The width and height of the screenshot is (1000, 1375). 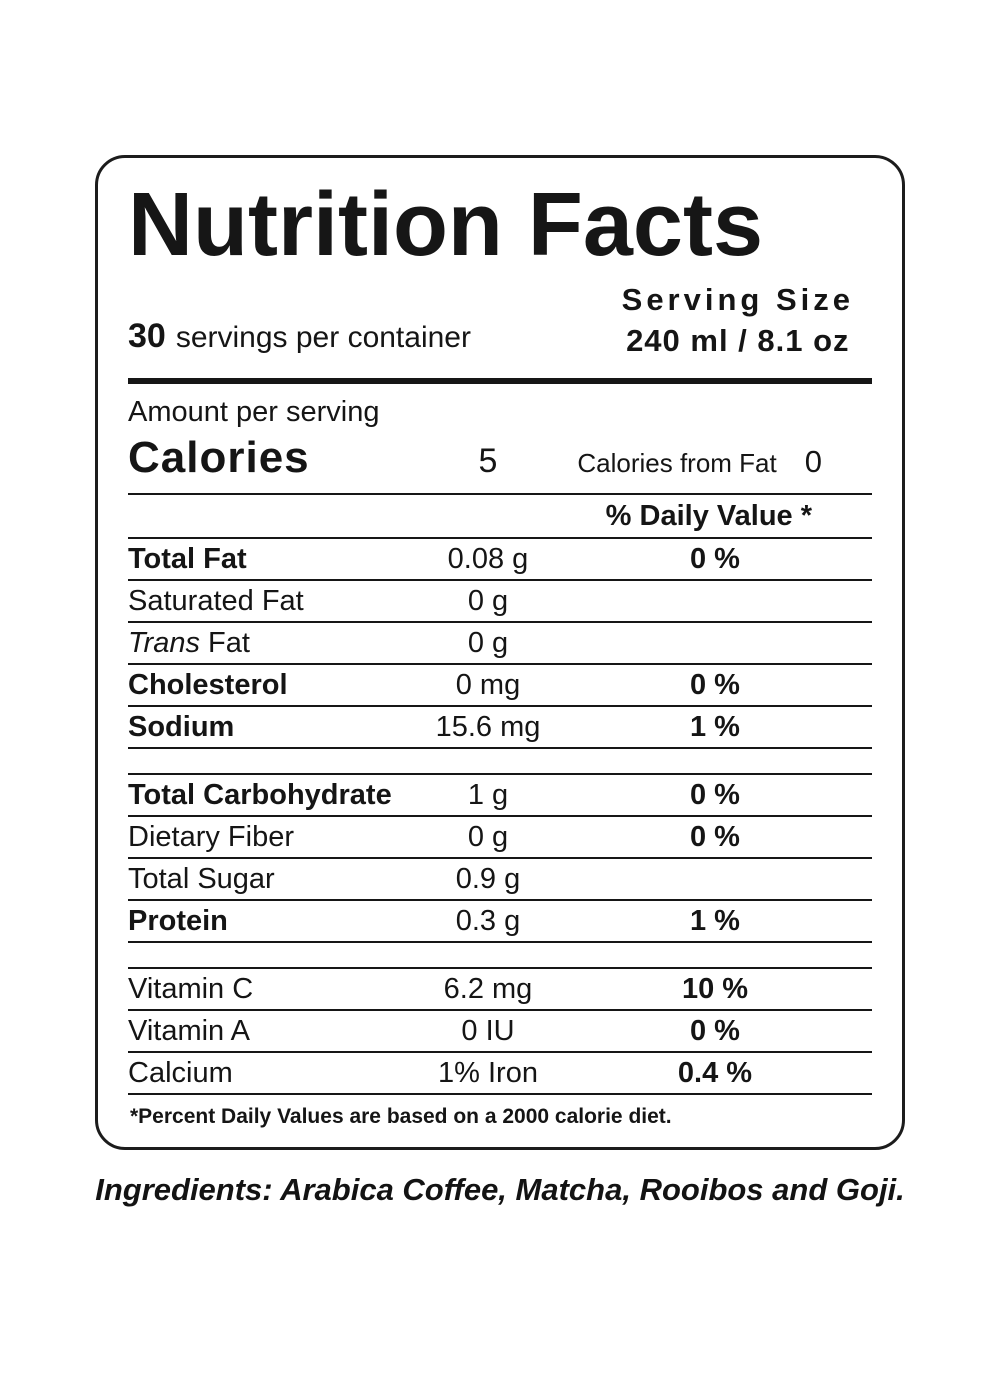 What do you see at coordinates (747, 321) in the screenshot?
I see `serving-size: Serving Size 240 ml / 8.1 oz` at bounding box center [747, 321].